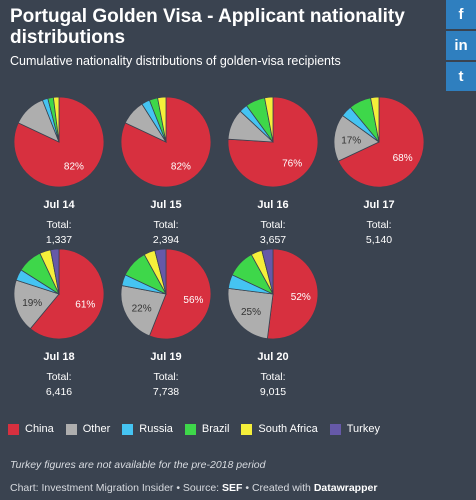  I want to click on credit-middle: • Created with, so click(278, 488).